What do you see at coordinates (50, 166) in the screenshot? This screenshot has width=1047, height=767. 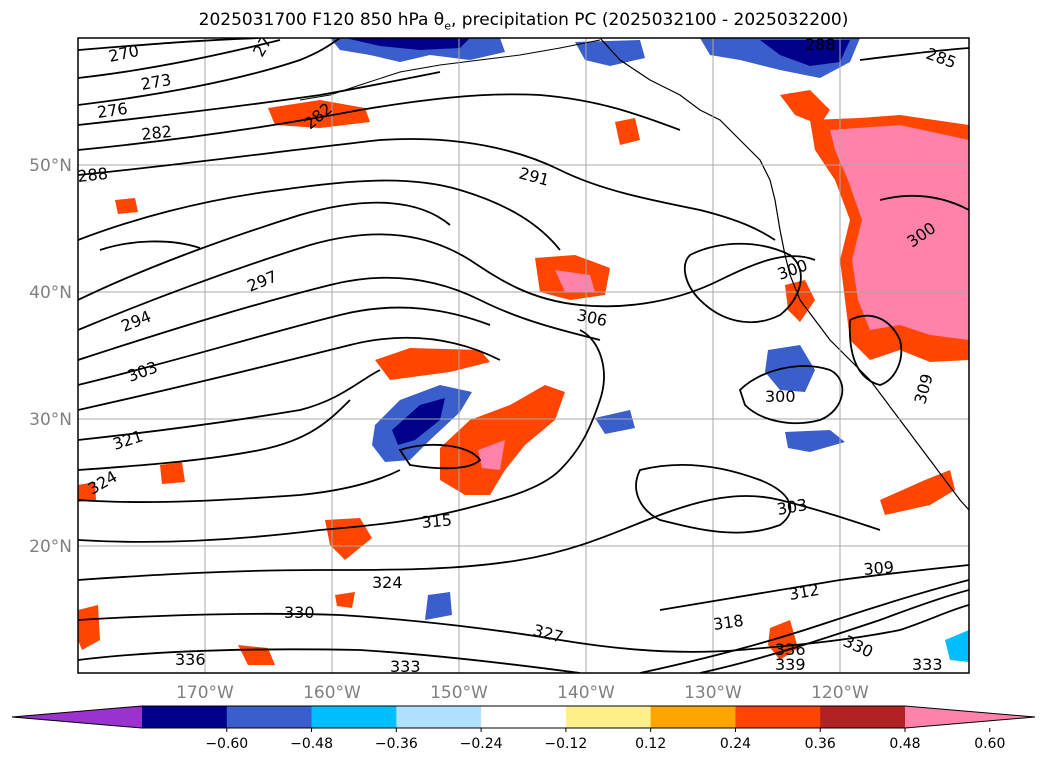 I see `lat-label-50n: 50°N` at bounding box center [50, 166].